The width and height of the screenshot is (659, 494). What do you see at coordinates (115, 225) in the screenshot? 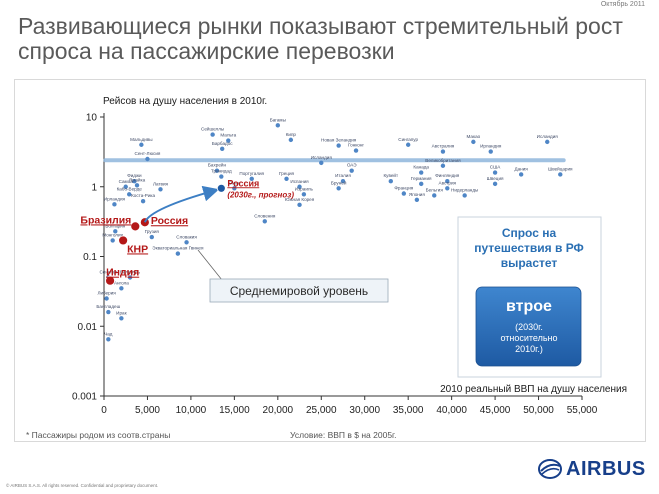
I see `point-label: Болгария` at bounding box center [115, 225].